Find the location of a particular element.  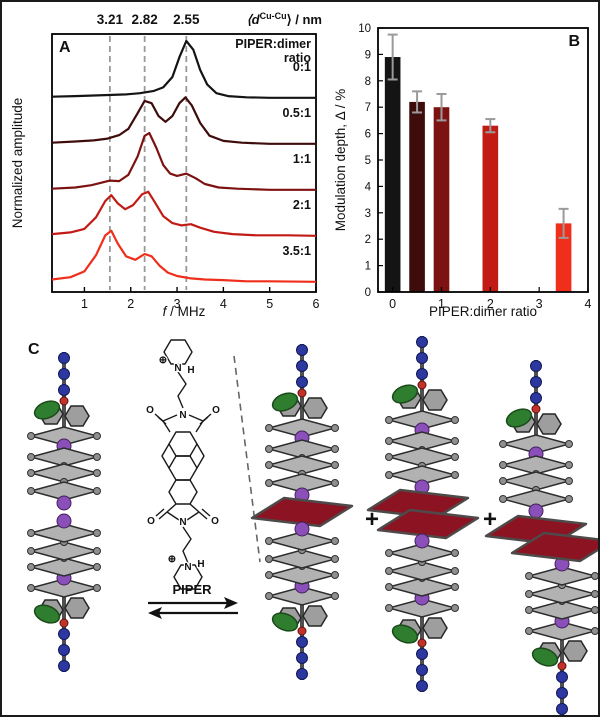

top-axis-tick-label: 2.55 is located at coordinates (186, 19).